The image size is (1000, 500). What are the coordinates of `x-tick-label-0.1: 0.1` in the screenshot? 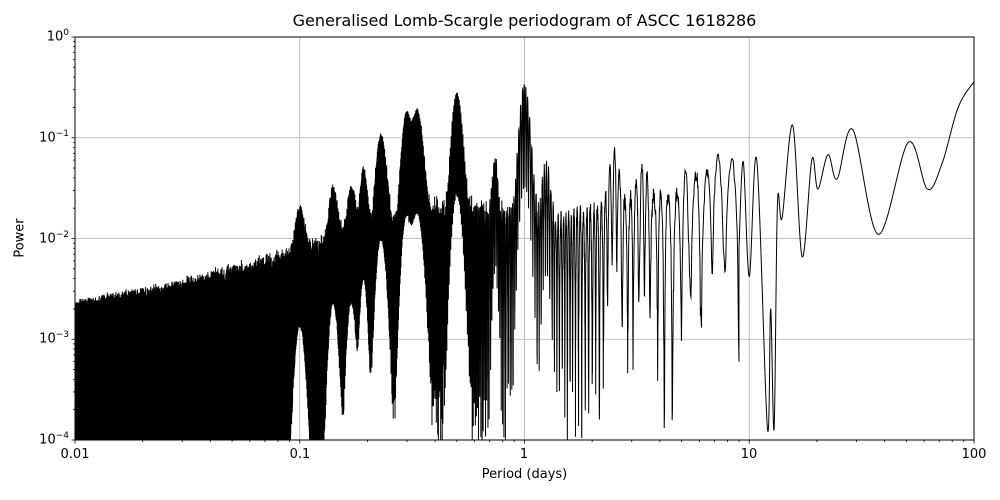 It's located at (300, 454).